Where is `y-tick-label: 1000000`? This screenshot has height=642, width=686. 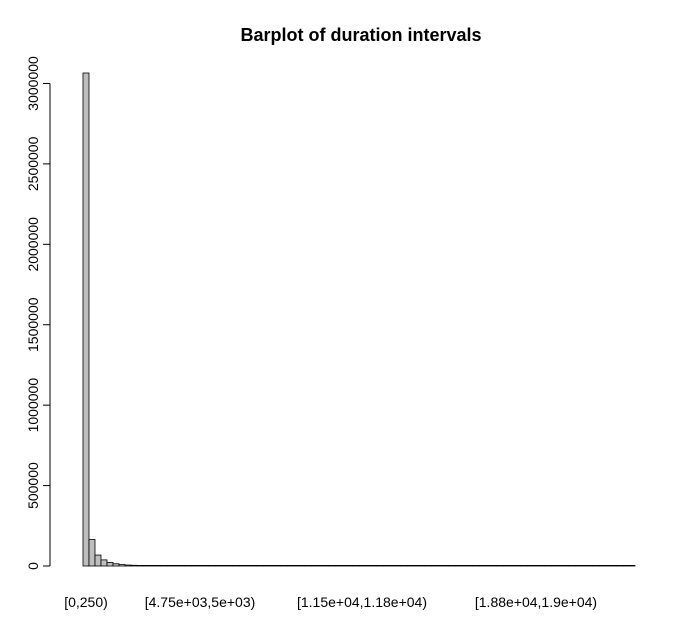
y-tick-label: 1000000 is located at coordinates (33, 405).